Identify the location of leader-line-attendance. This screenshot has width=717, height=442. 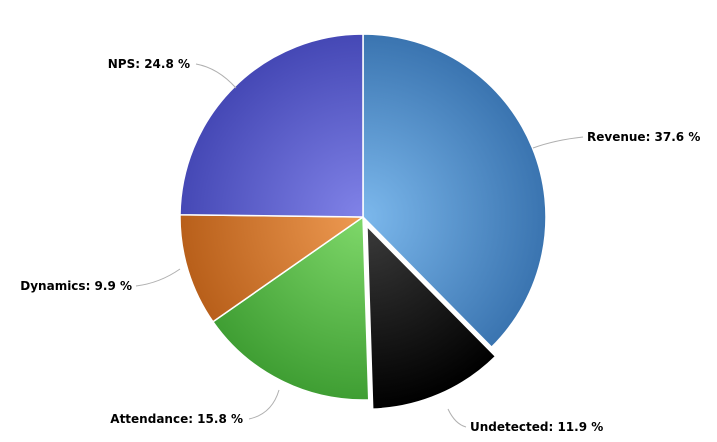
(264, 404).